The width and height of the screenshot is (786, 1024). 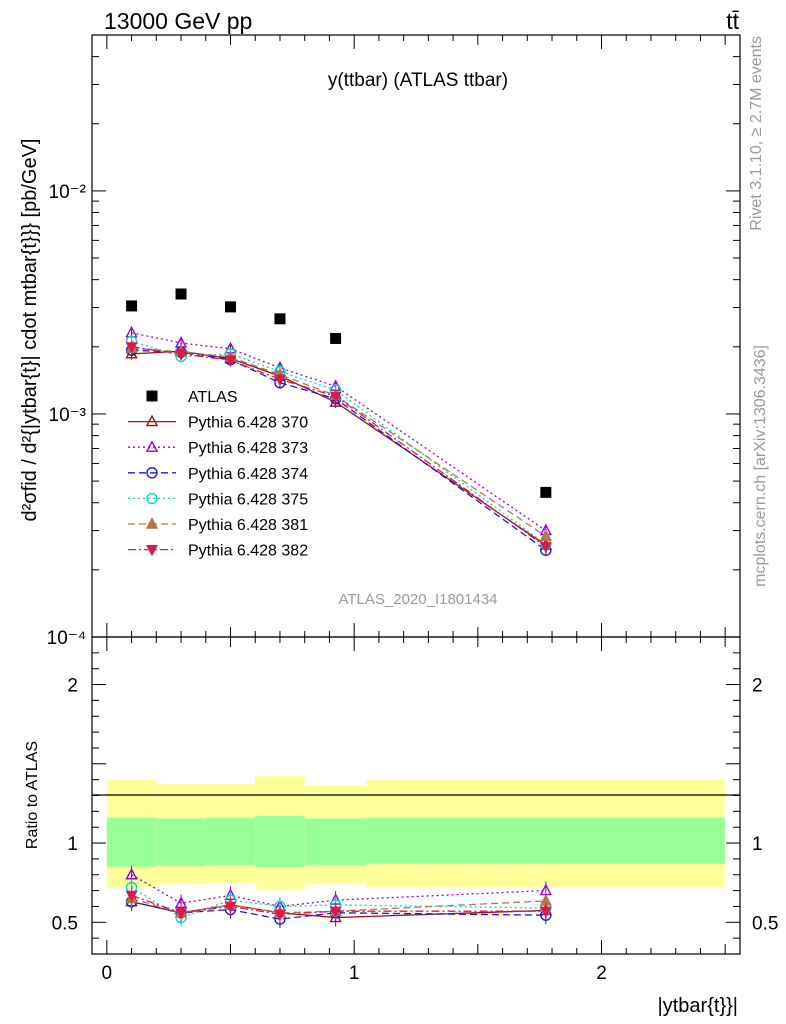 What do you see at coordinates (248, 499) in the screenshot?
I see `legend-label: Pythia 6.428 375` at bounding box center [248, 499].